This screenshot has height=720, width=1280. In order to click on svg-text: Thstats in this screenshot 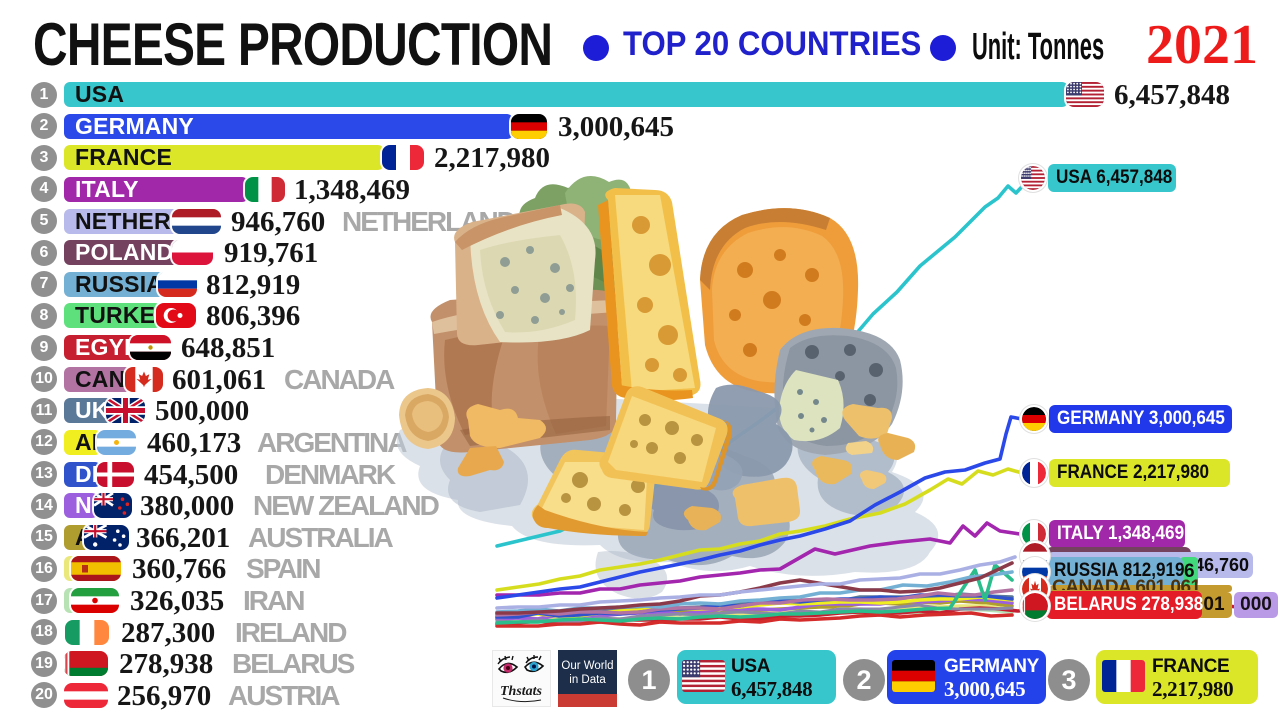, I will do `click(521, 691)`.